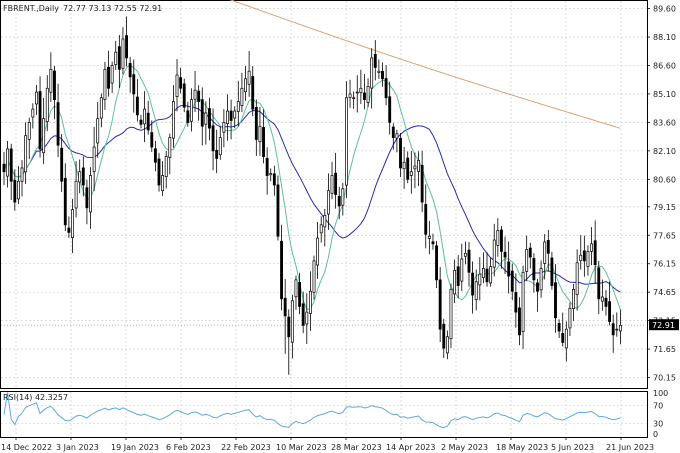 Image resolution: width=680 pixels, height=453 pixels. What do you see at coordinates (664, 349) in the screenshot?
I see `price-tick-label: 71.65` at bounding box center [664, 349].